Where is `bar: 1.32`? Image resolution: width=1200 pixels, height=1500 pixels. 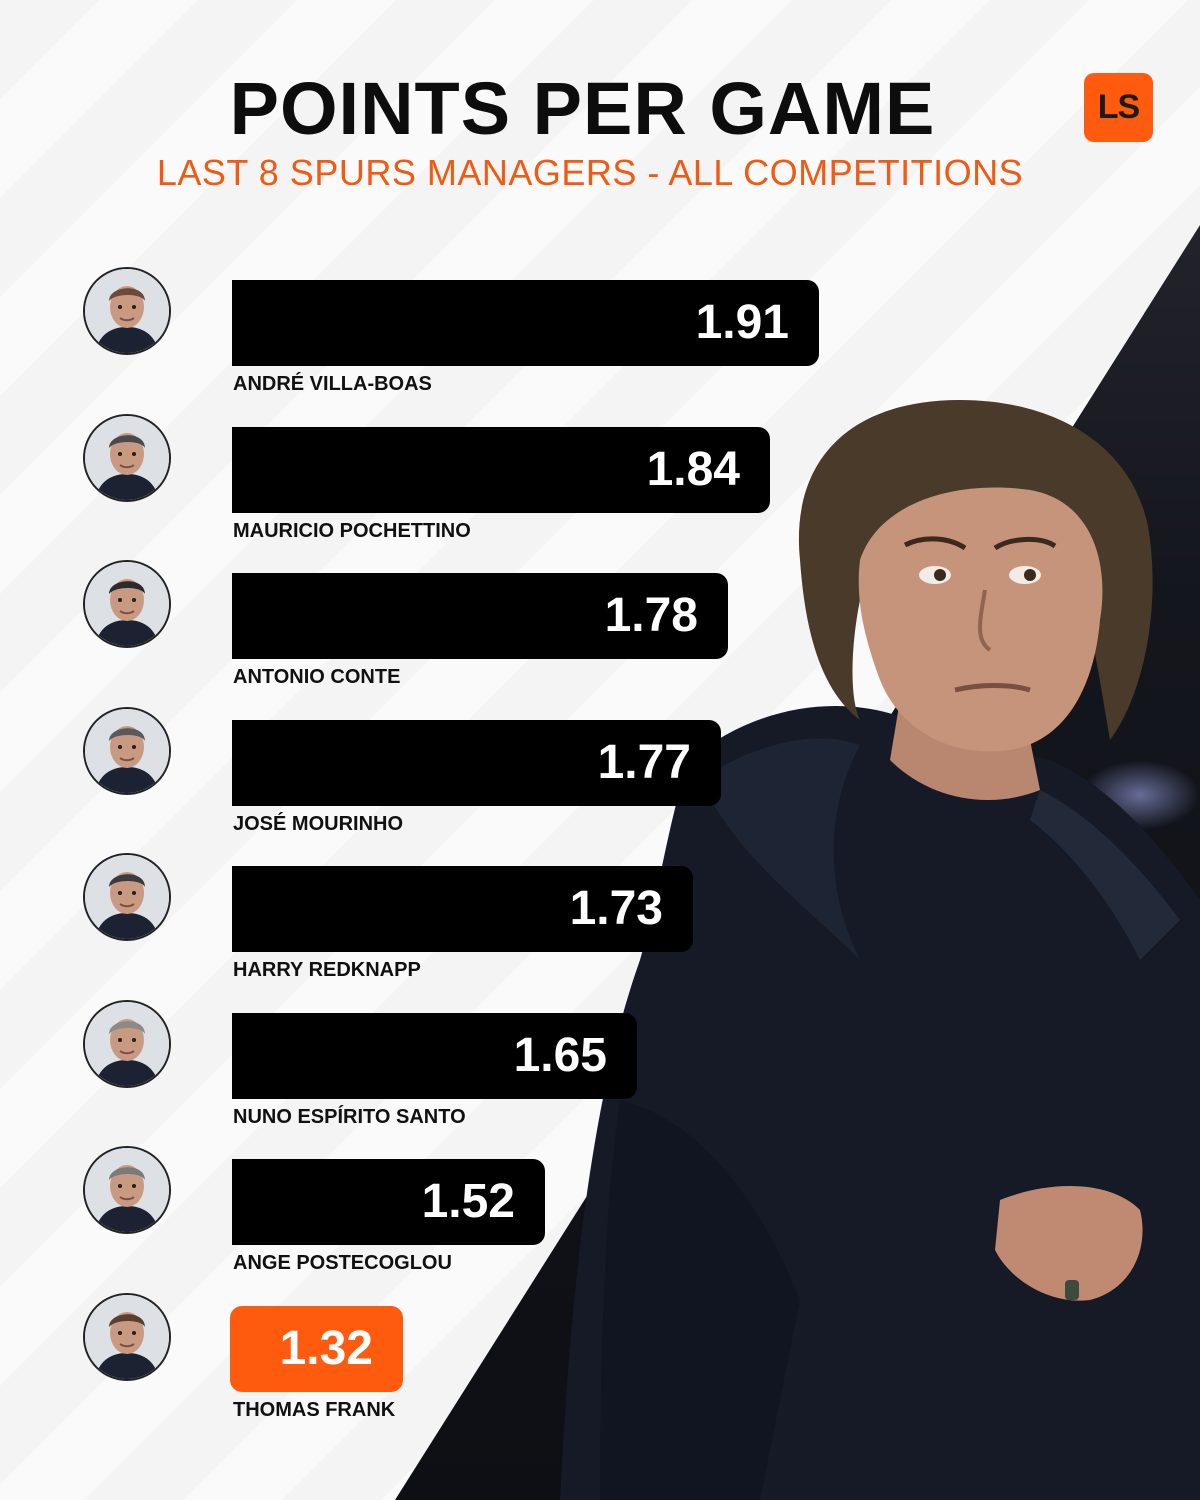 bar: 1.32 is located at coordinates (316, 1349).